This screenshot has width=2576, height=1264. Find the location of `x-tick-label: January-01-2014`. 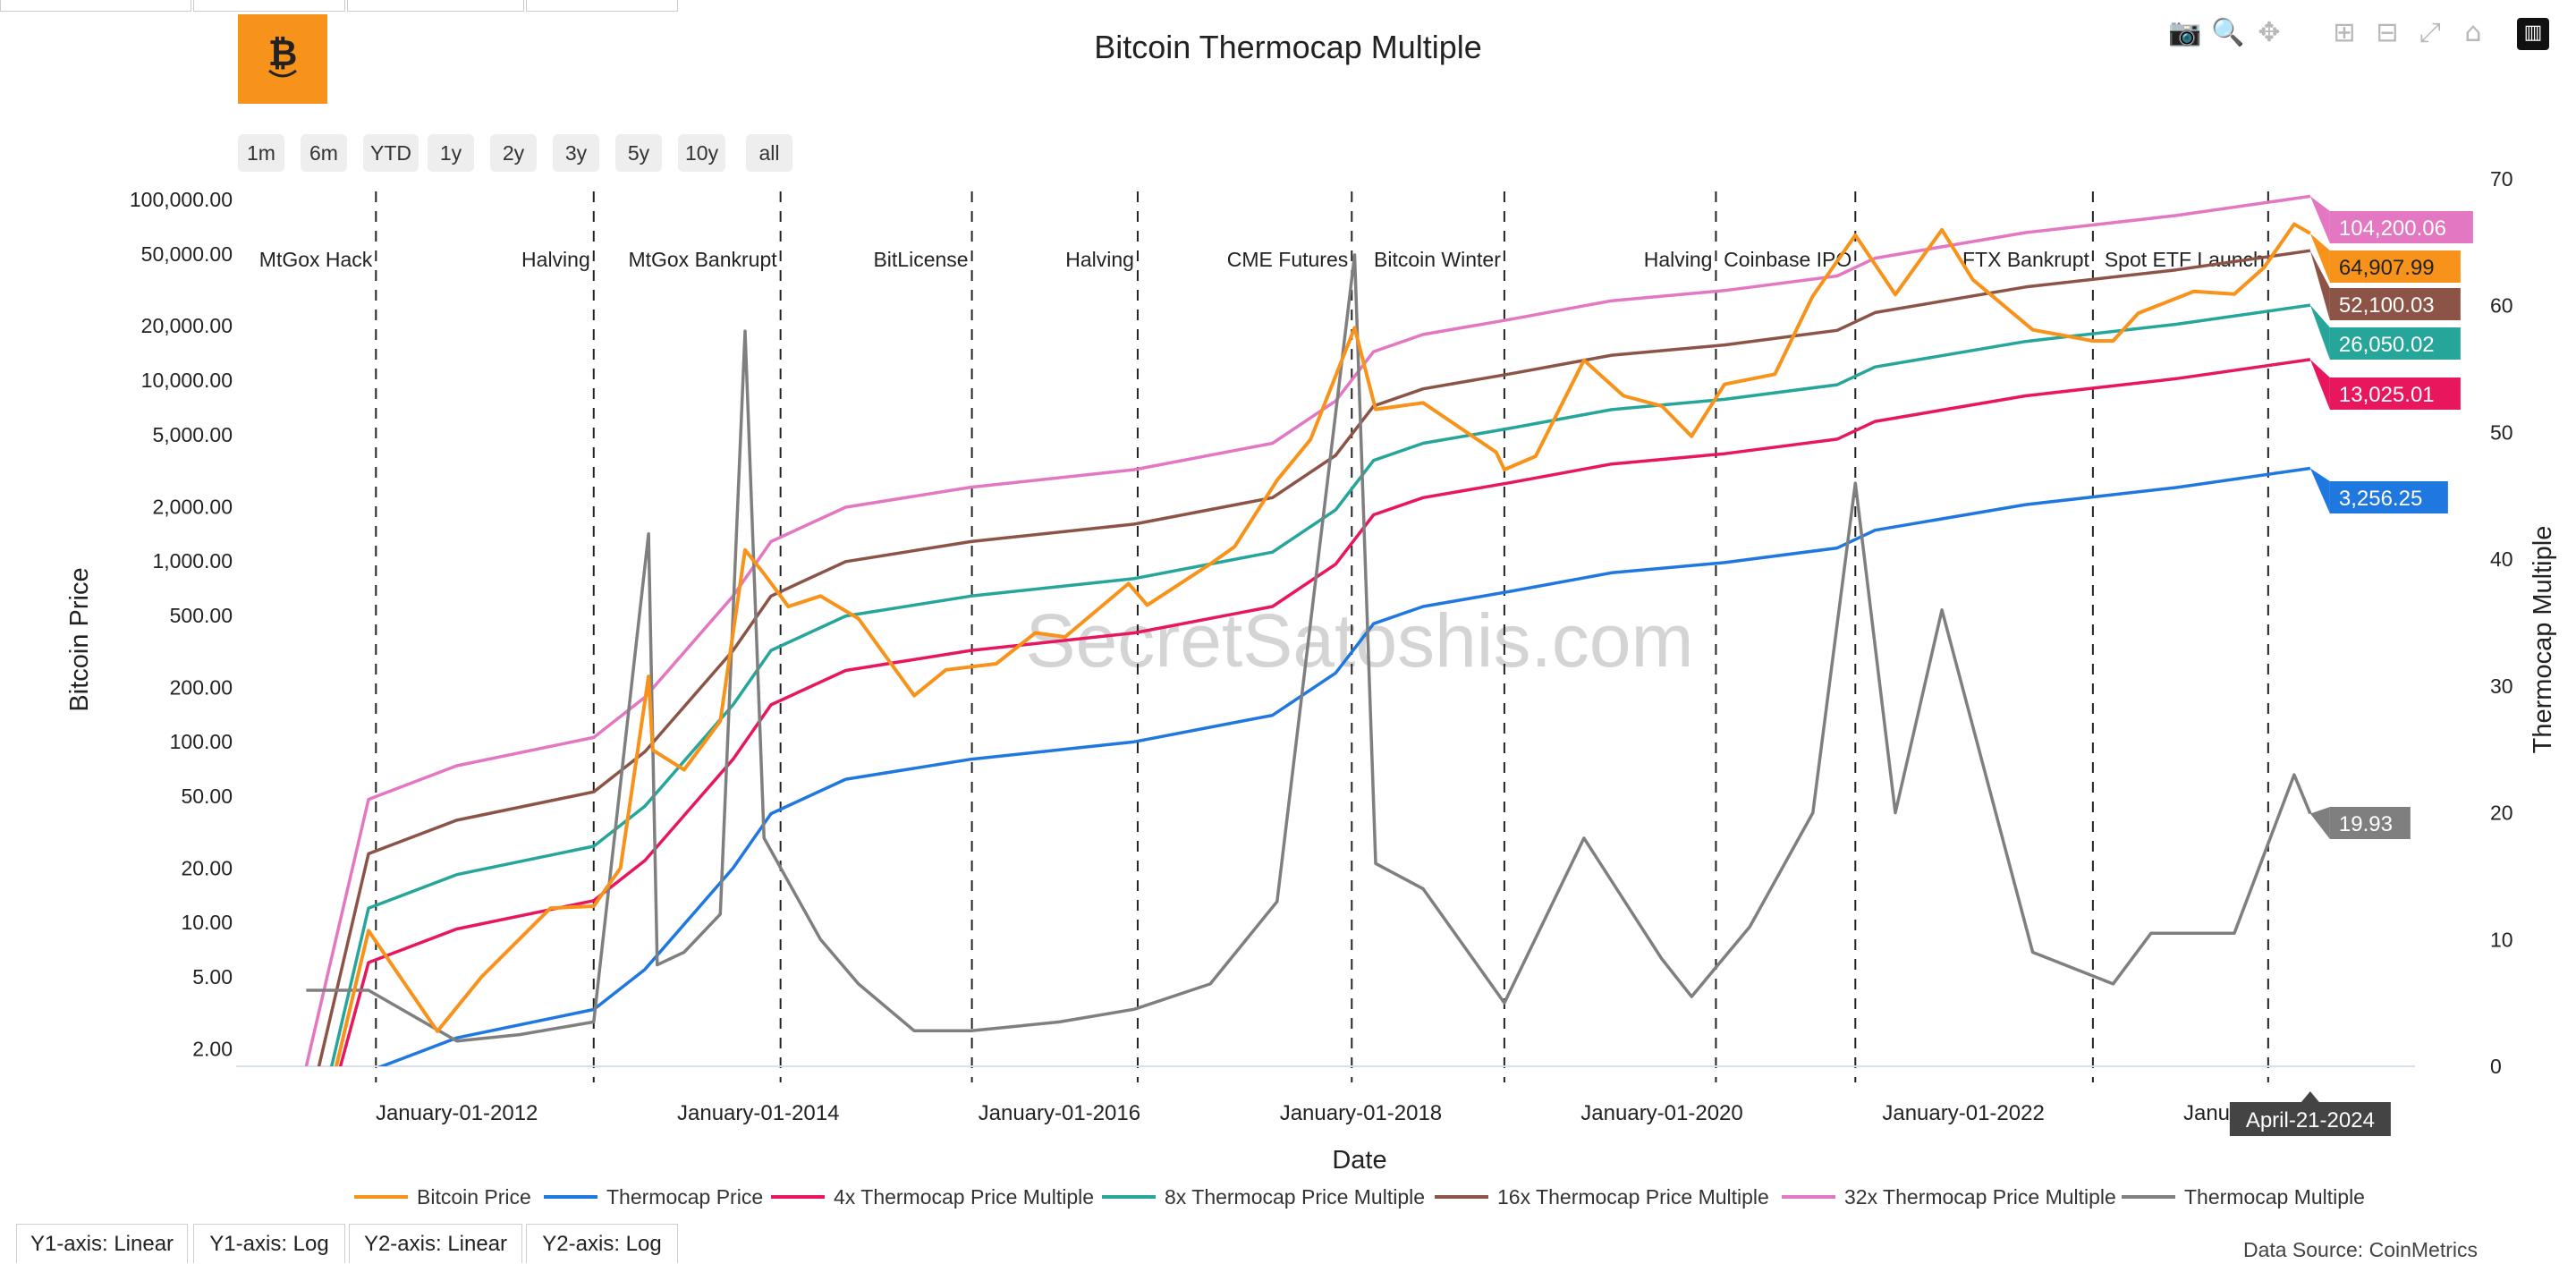

x-tick-label: January-01-2014 is located at coordinates (758, 1113).